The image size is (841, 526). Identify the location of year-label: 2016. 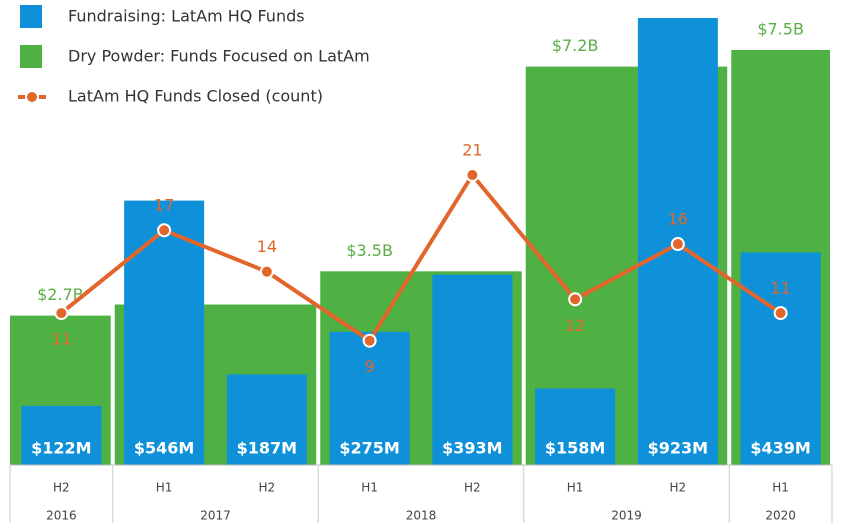
(61, 516).